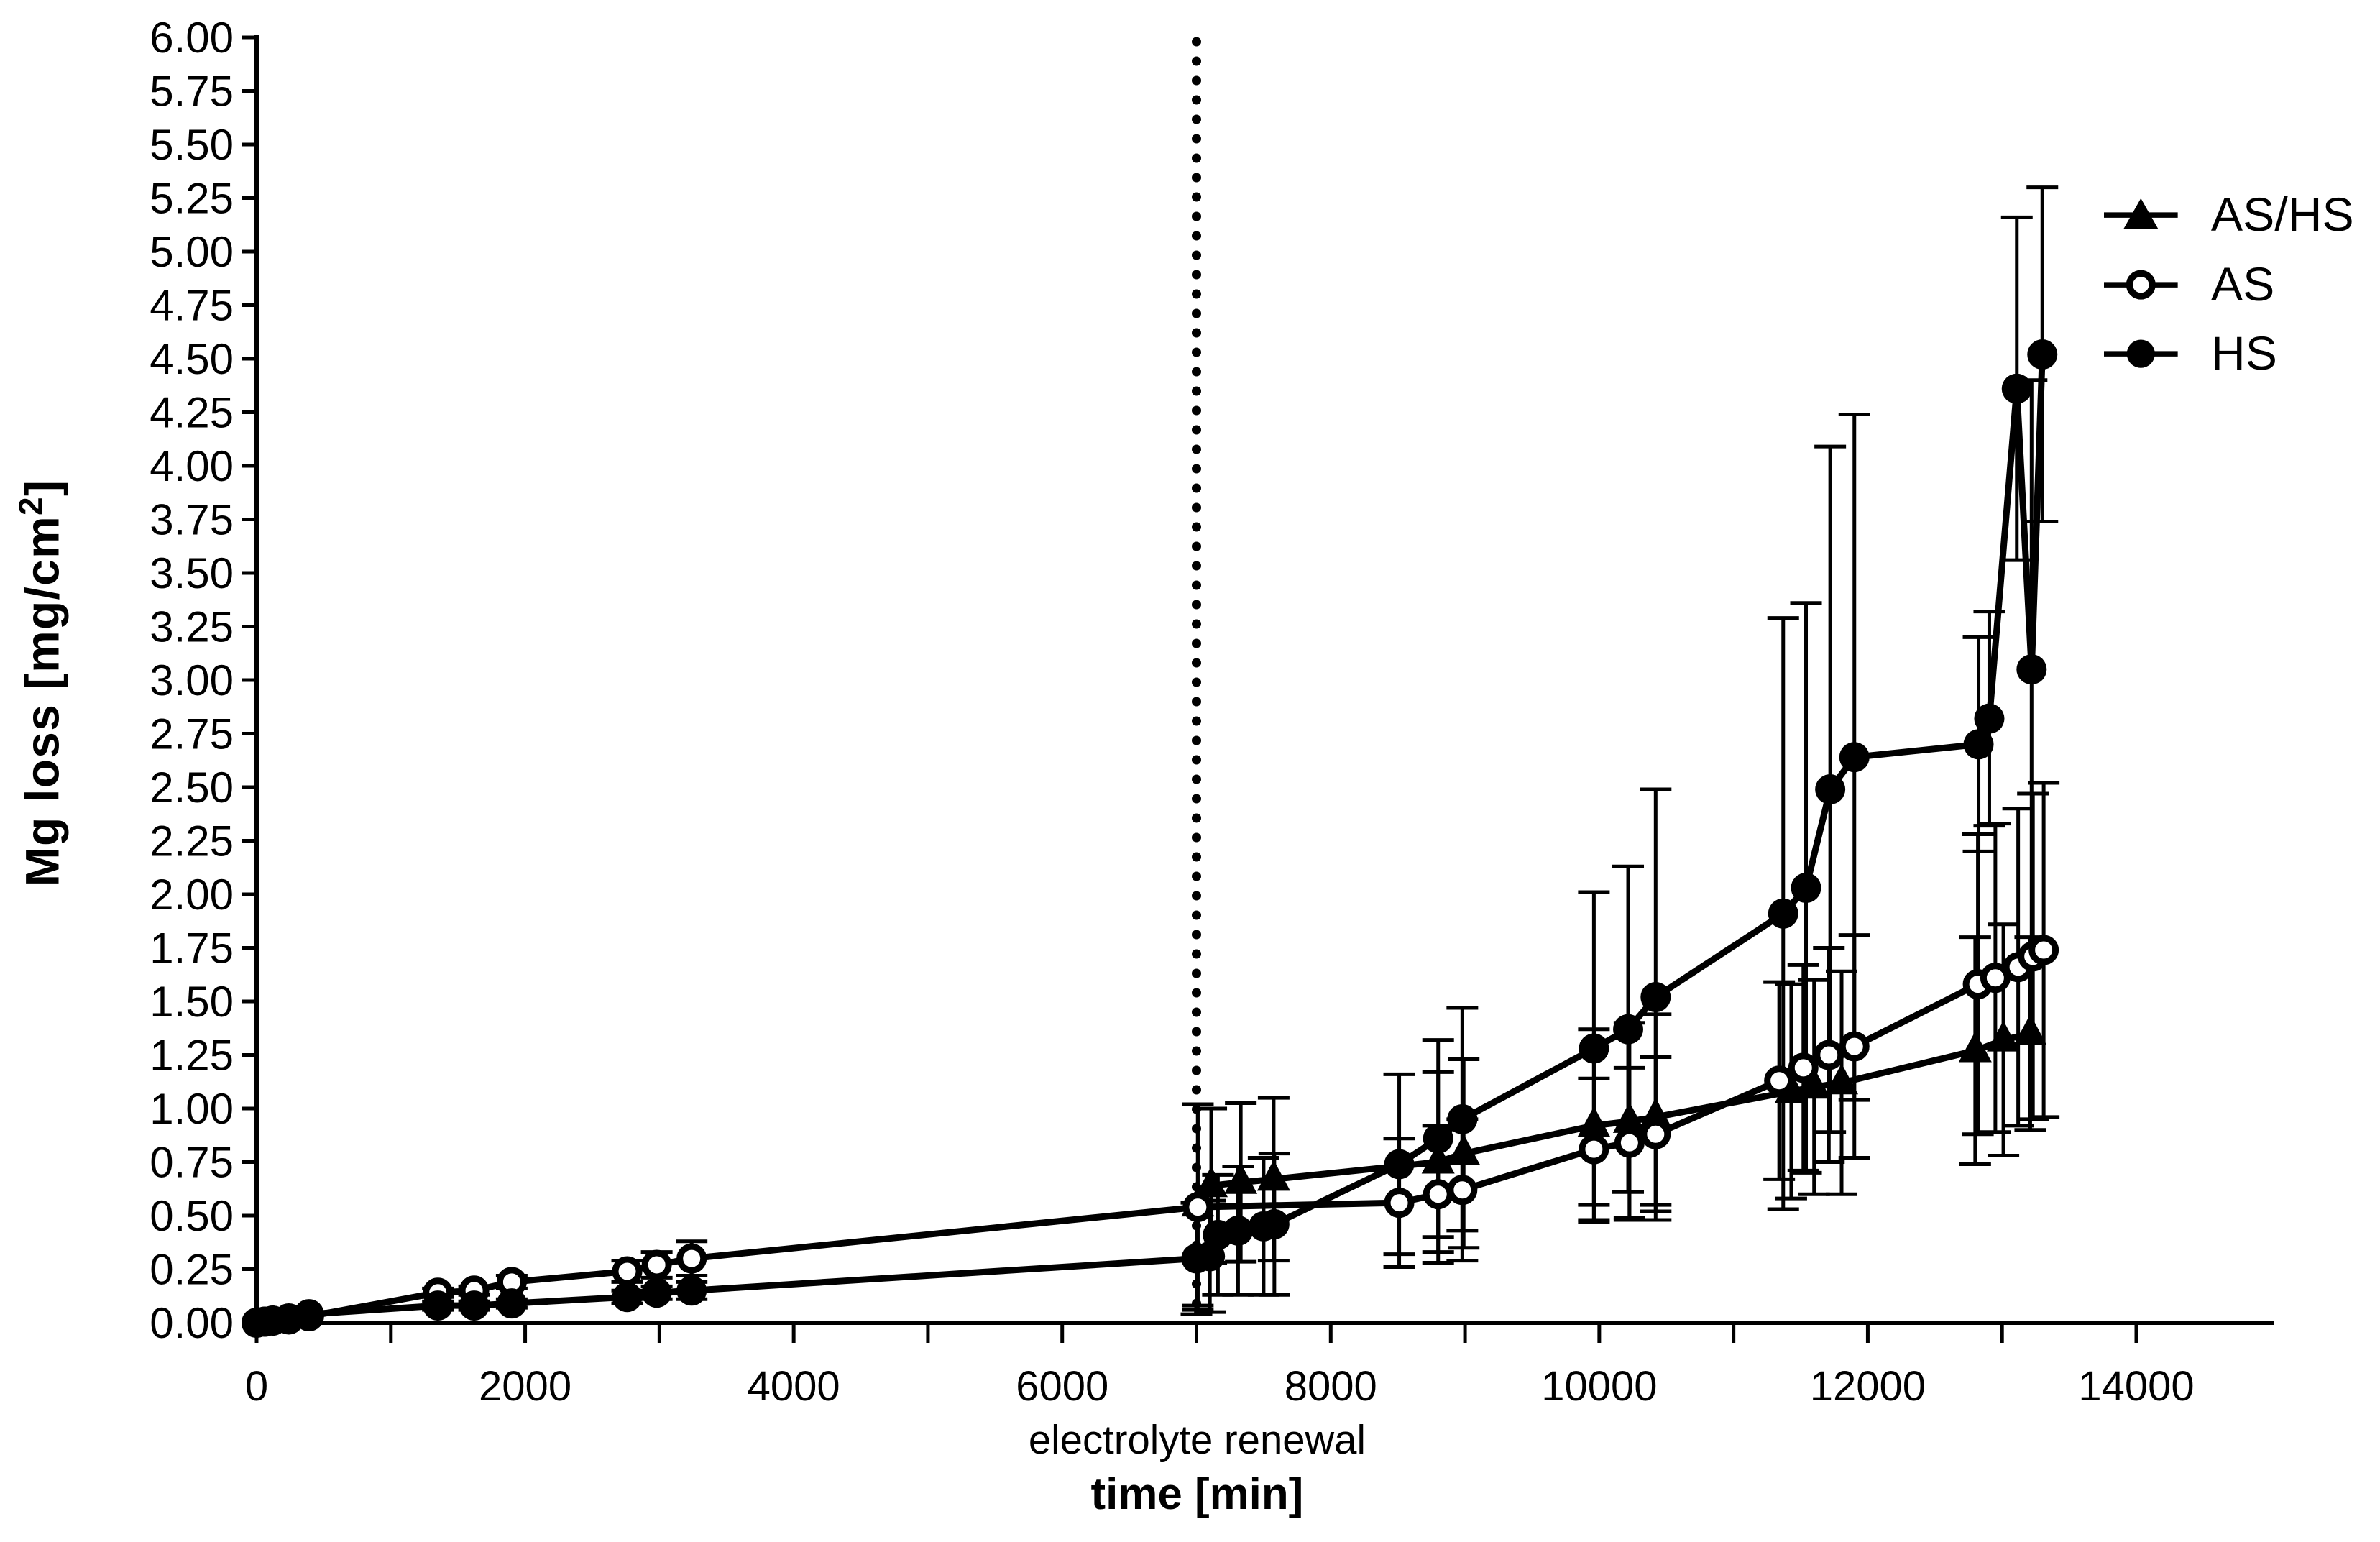  Describe the element at coordinates (2282, 215) in the screenshot. I see `legend-label-as-hs: AS/HS` at that location.